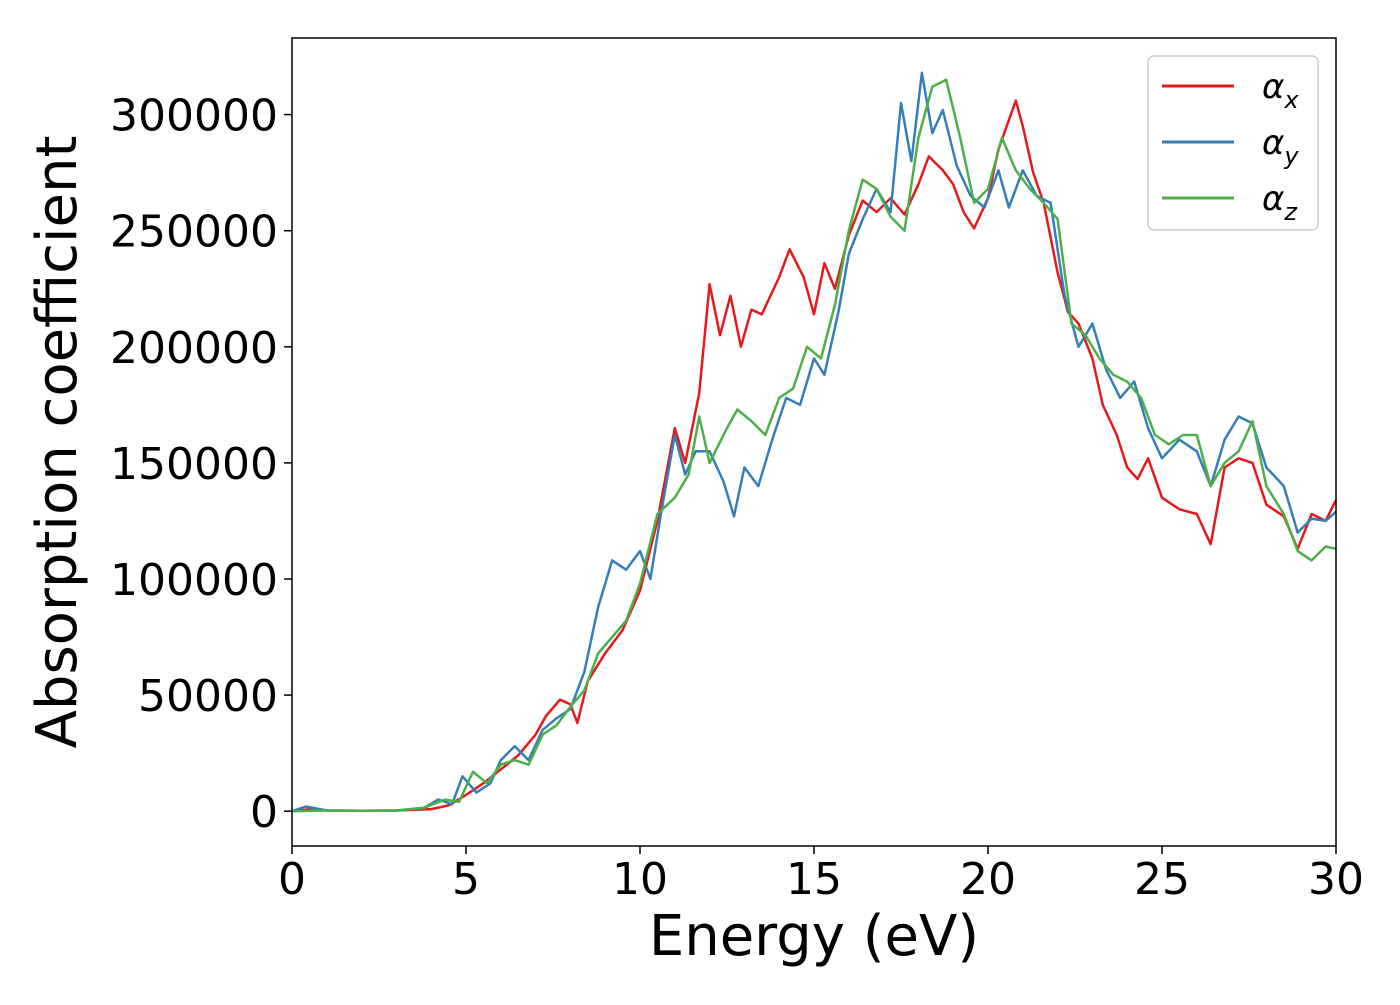 Image resolution: width=1400 pixels, height=1005 pixels. What do you see at coordinates (988, 879) in the screenshot?
I see `x-tick-label: 20` at bounding box center [988, 879].